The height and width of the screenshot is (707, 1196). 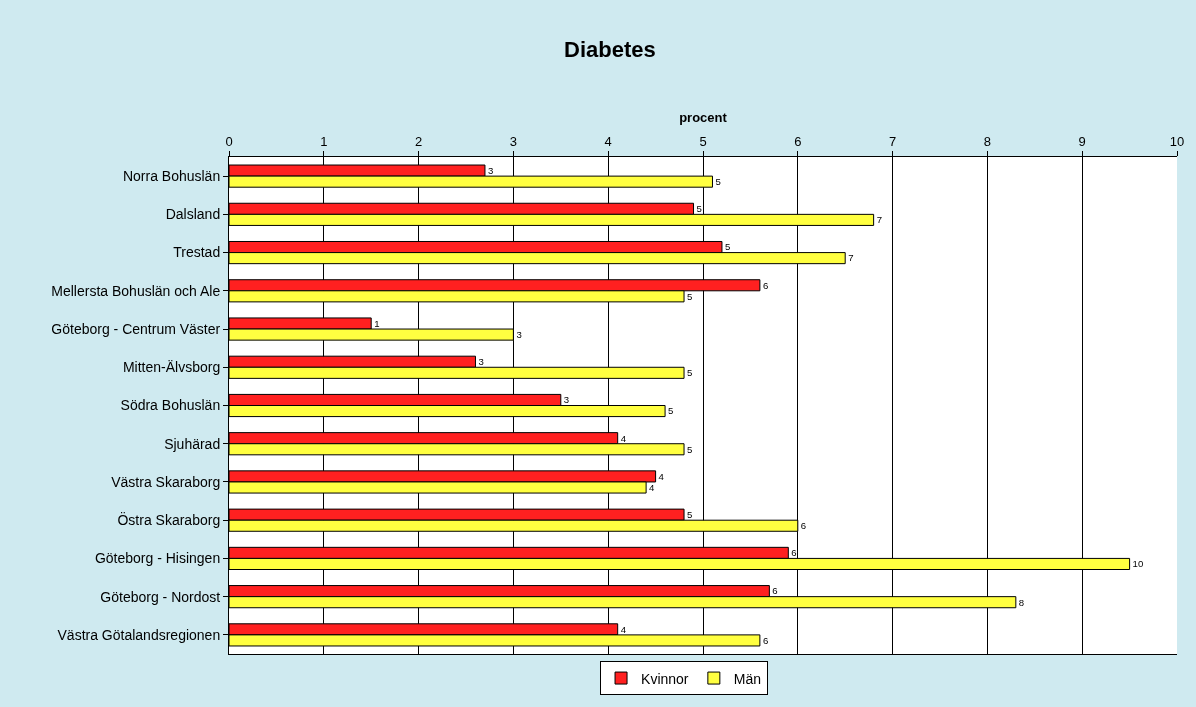 I want to click on y-tick-label: Mellersta Bohuslän och Ale, so click(x=136, y=290).